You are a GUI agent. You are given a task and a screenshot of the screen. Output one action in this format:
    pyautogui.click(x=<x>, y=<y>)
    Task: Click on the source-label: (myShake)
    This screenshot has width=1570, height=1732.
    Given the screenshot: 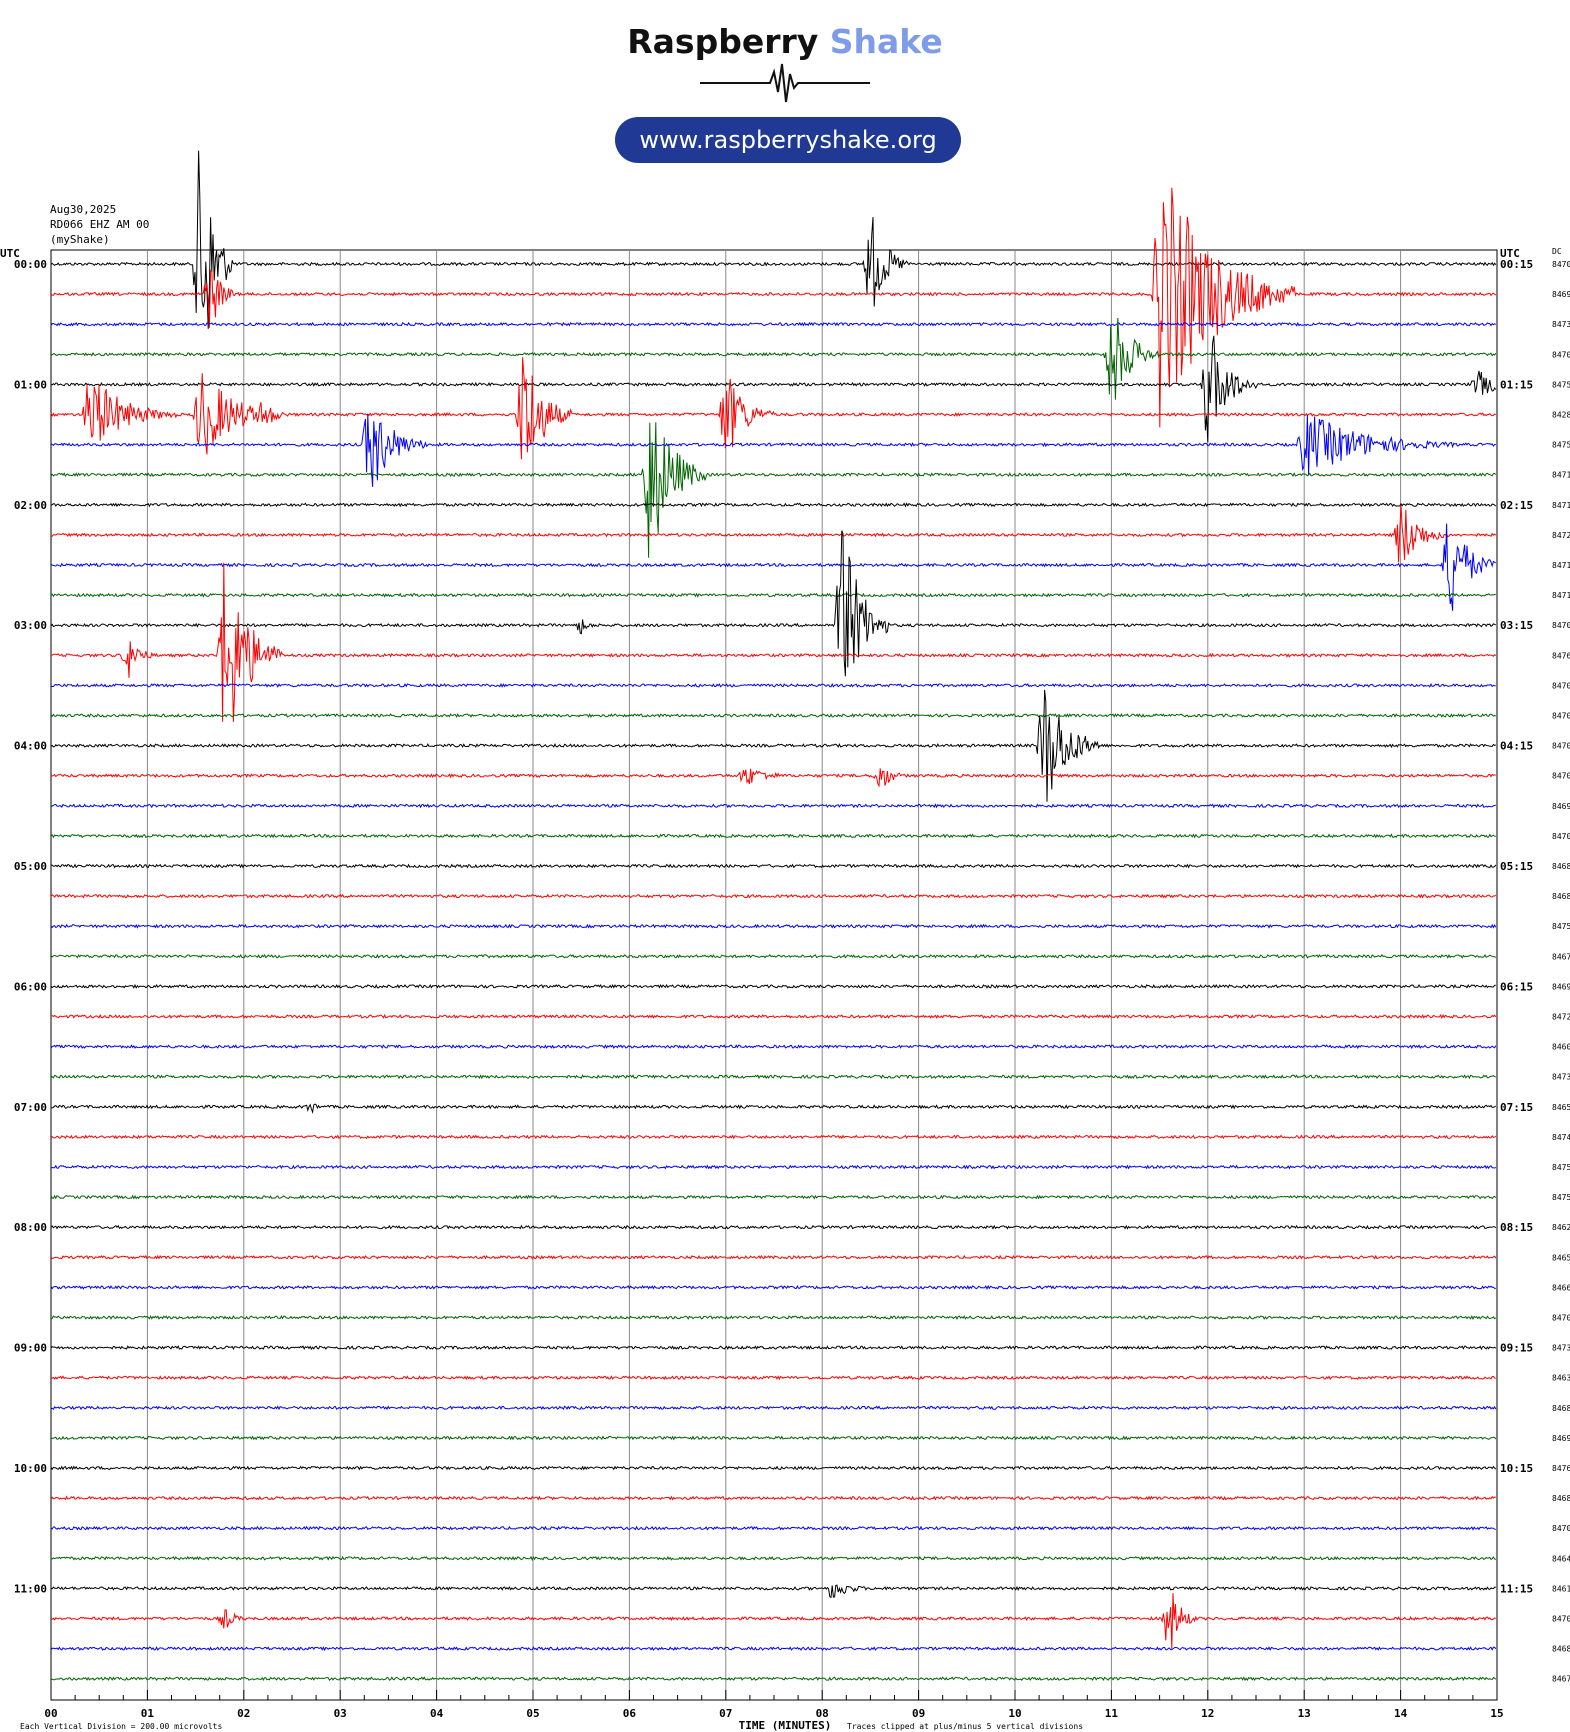 What is the action you would take?
    pyautogui.click(x=80, y=239)
    